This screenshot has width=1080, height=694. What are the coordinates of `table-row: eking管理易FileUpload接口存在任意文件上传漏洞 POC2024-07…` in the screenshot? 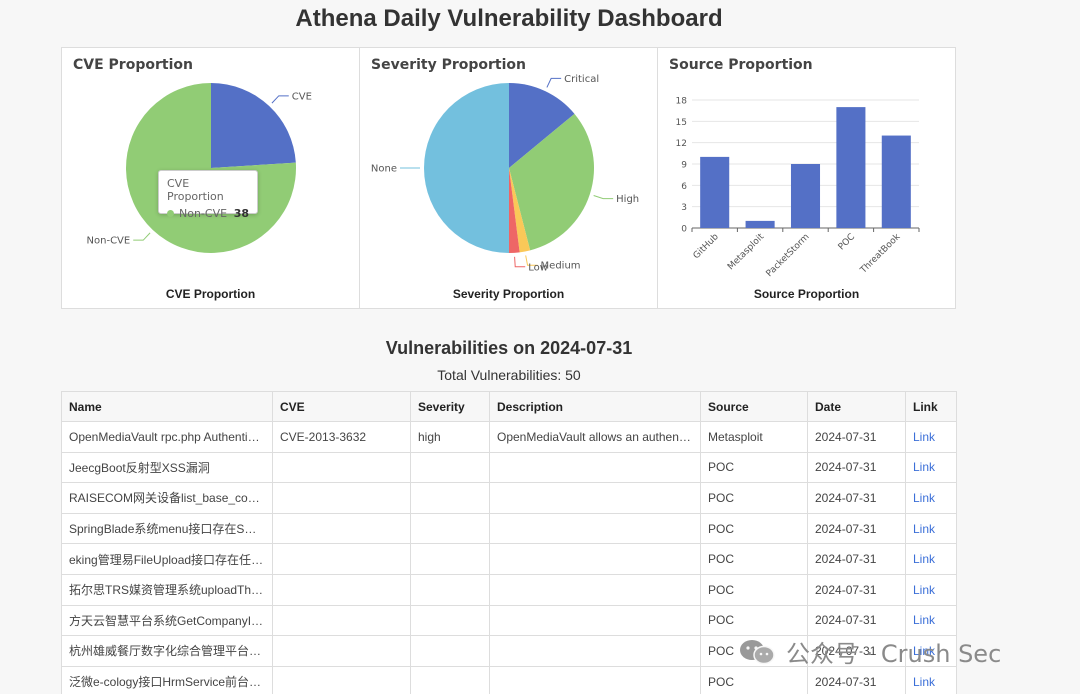 It's located at (509, 559).